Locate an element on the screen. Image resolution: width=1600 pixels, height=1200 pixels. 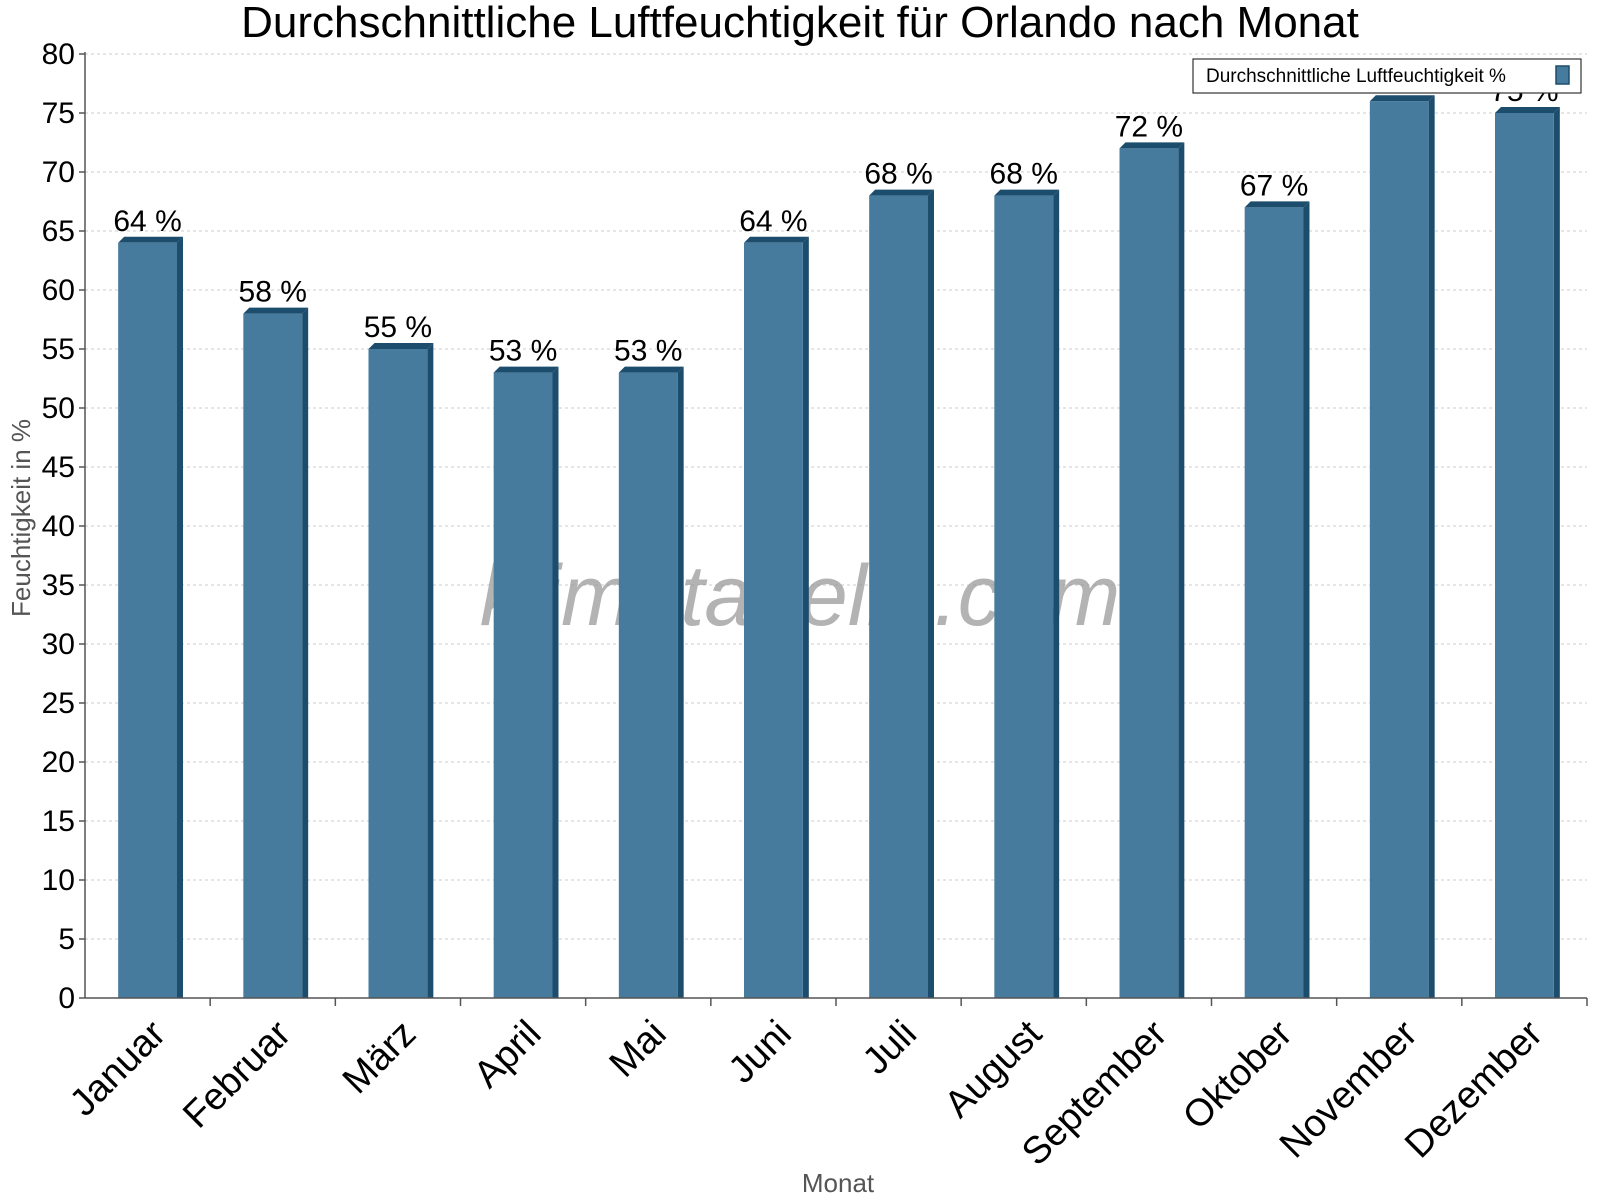
data-label: 72 % is located at coordinates (1149, 126).